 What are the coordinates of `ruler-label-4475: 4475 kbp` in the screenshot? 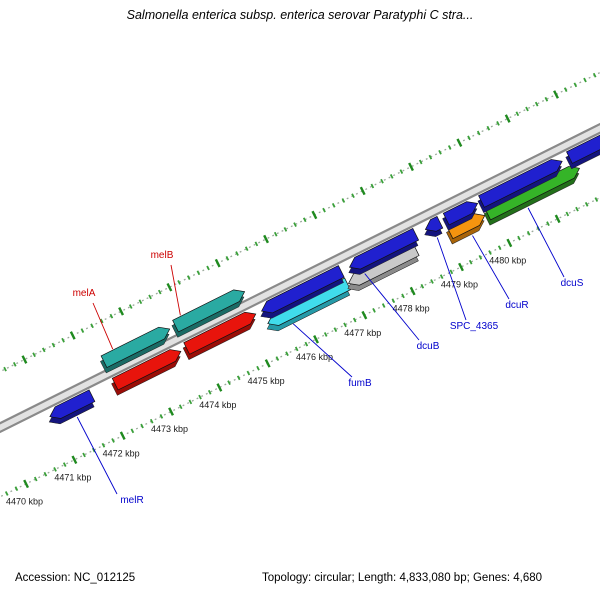 It's located at (266, 381).